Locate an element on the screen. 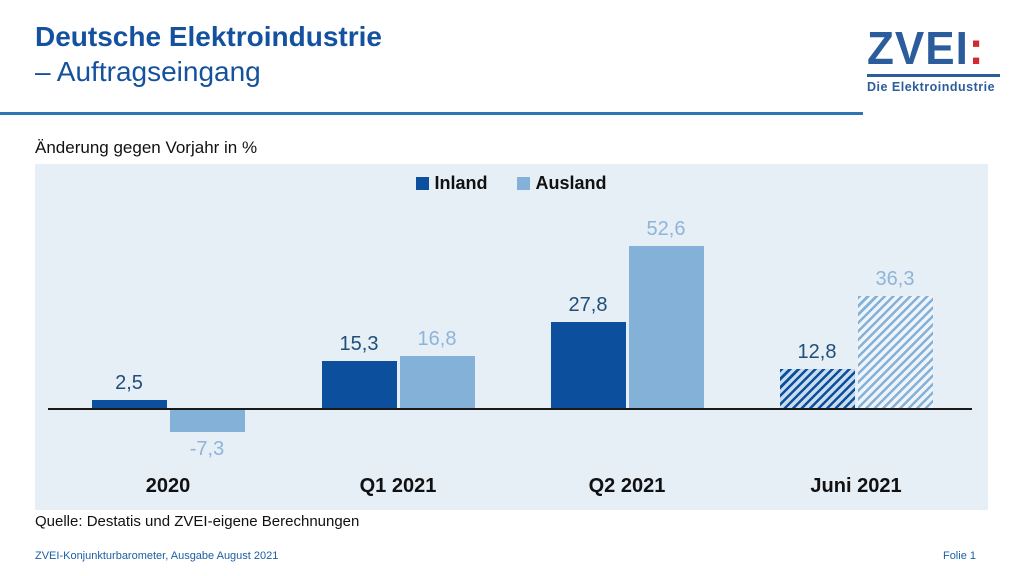  footer-slide-number: Folie 1 is located at coordinates (959, 556).